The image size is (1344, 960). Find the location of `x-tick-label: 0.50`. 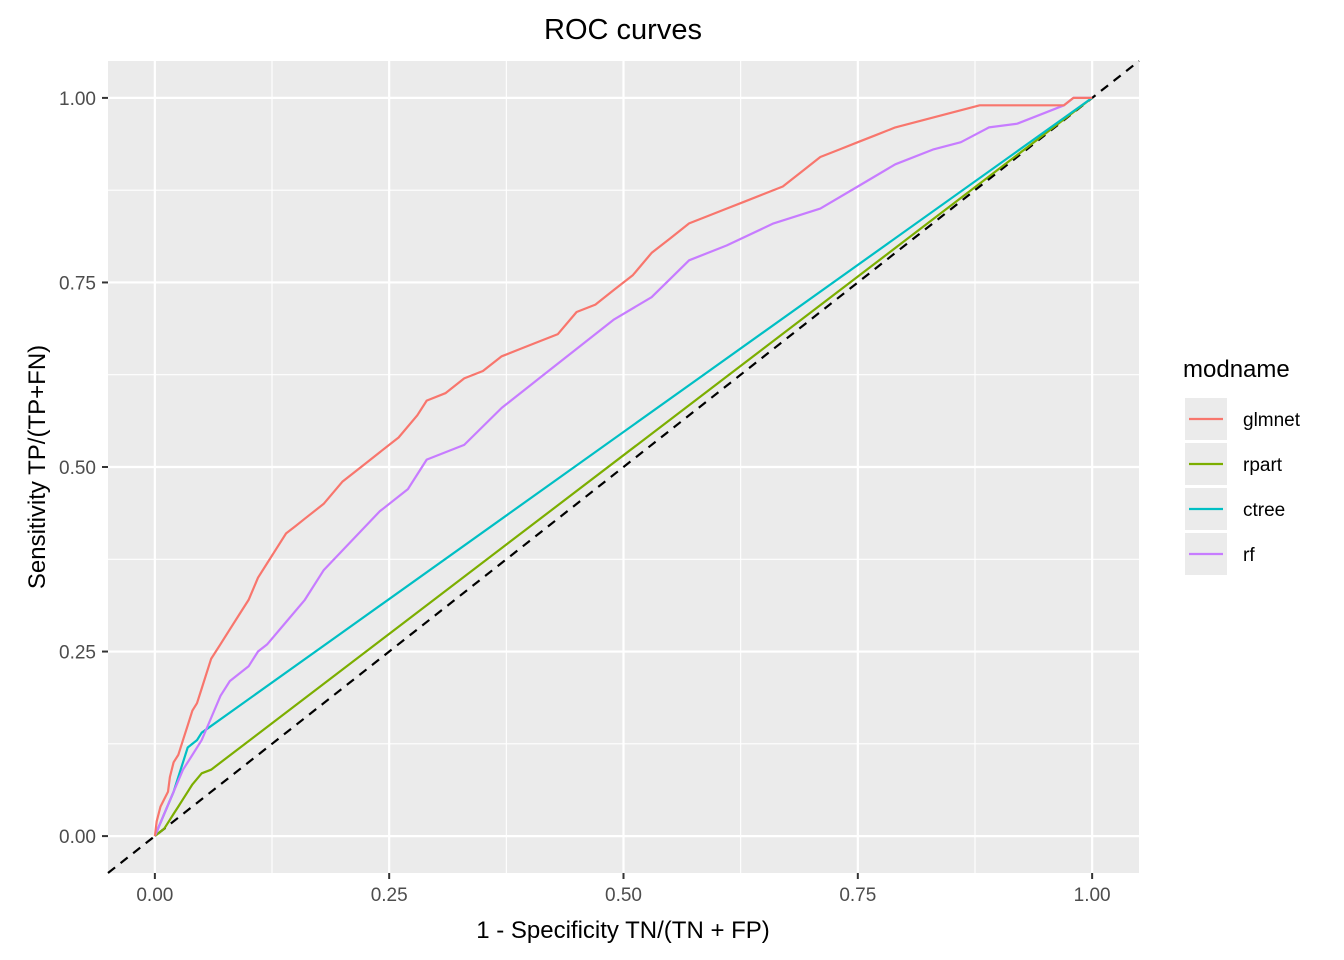

x-tick-label: 0.50 is located at coordinates (623, 895).